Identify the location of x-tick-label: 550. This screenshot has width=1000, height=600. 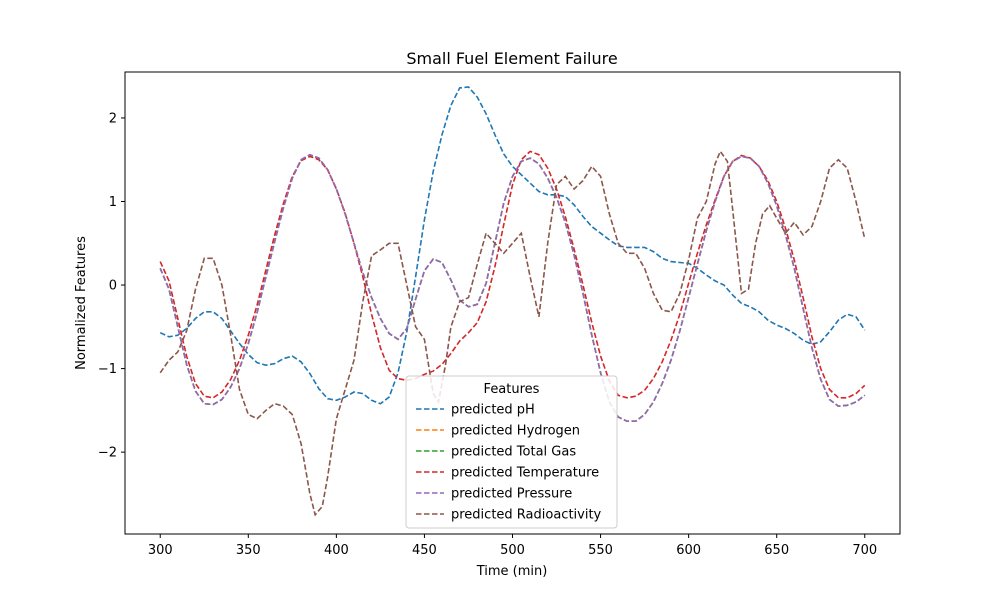
(600, 550).